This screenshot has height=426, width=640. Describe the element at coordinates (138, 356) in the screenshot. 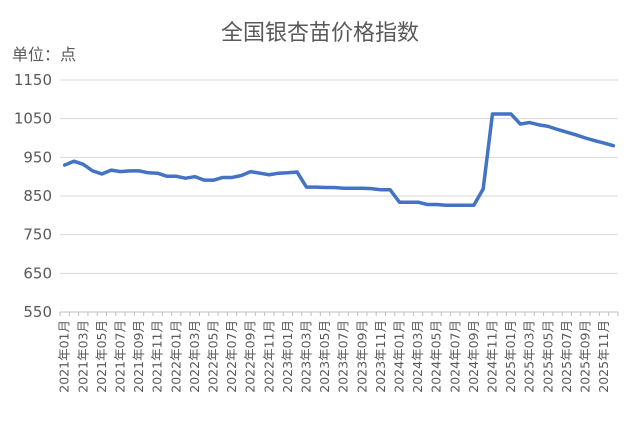

I see `x-tick-label: 2021年09月` at that location.